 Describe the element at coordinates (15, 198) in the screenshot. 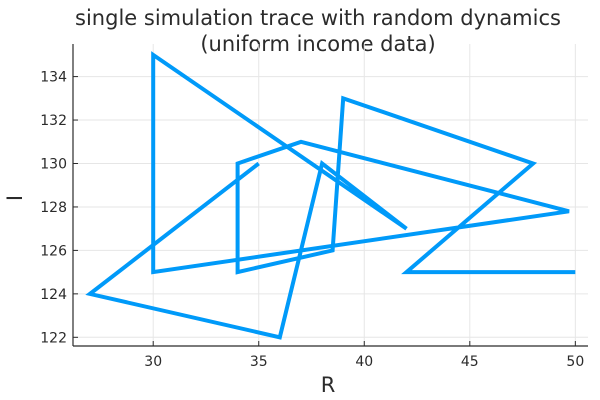

I see `y-axis-label: I` at that location.